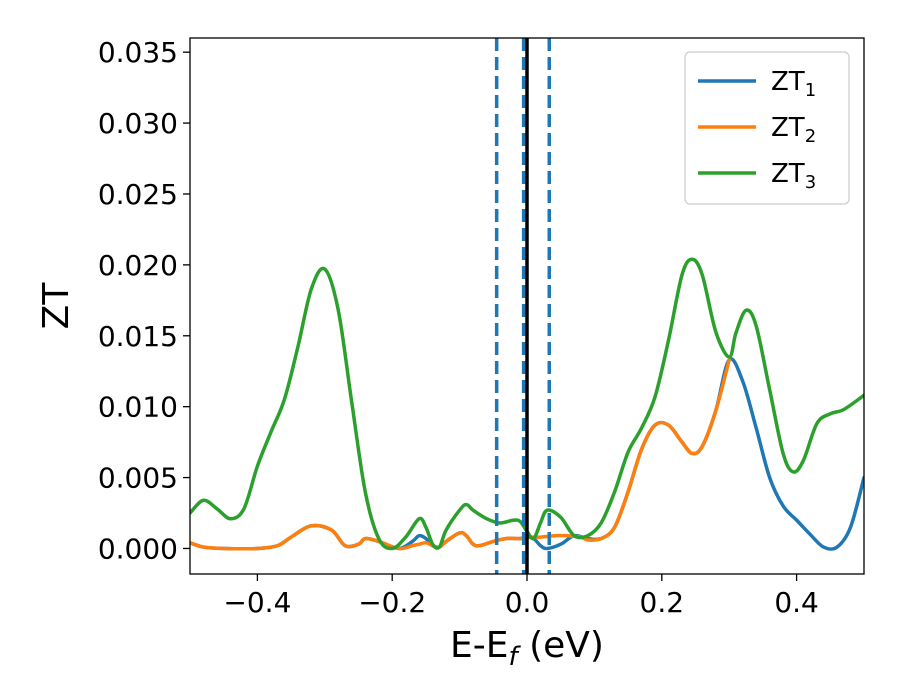  I want to click on legend: ZT1 ZT2 ZT3, so click(767, 128).